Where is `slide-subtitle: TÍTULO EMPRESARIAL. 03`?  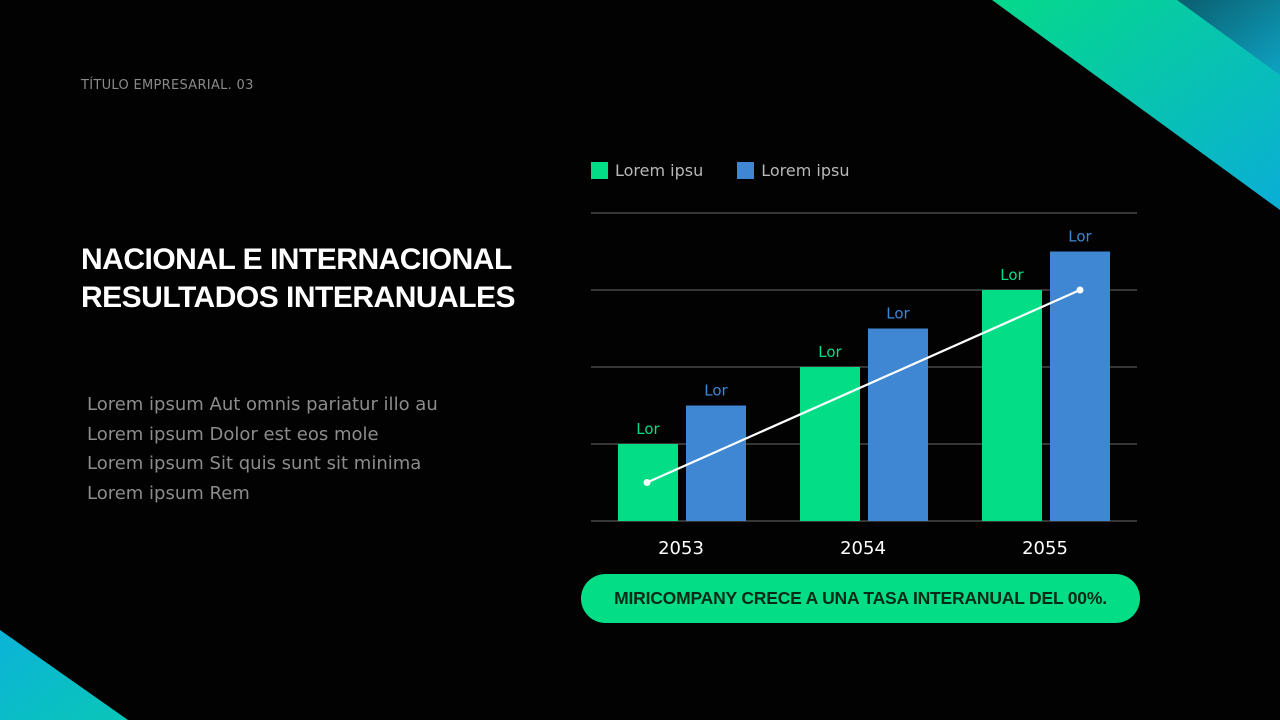 slide-subtitle: TÍTULO EMPRESARIAL. 03 is located at coordinates (167, 85).